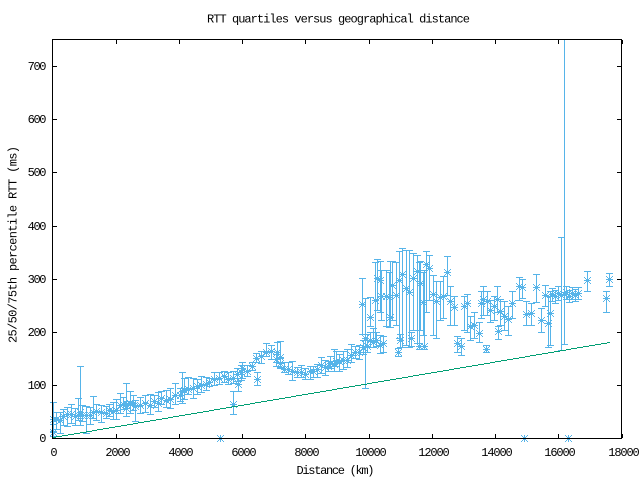 The width and height of the screenshot is (640, 480). What do you see at coordinates (37, 173) in the screenshot?
I see `svg-text: 500` at bounding box center [37, 173].